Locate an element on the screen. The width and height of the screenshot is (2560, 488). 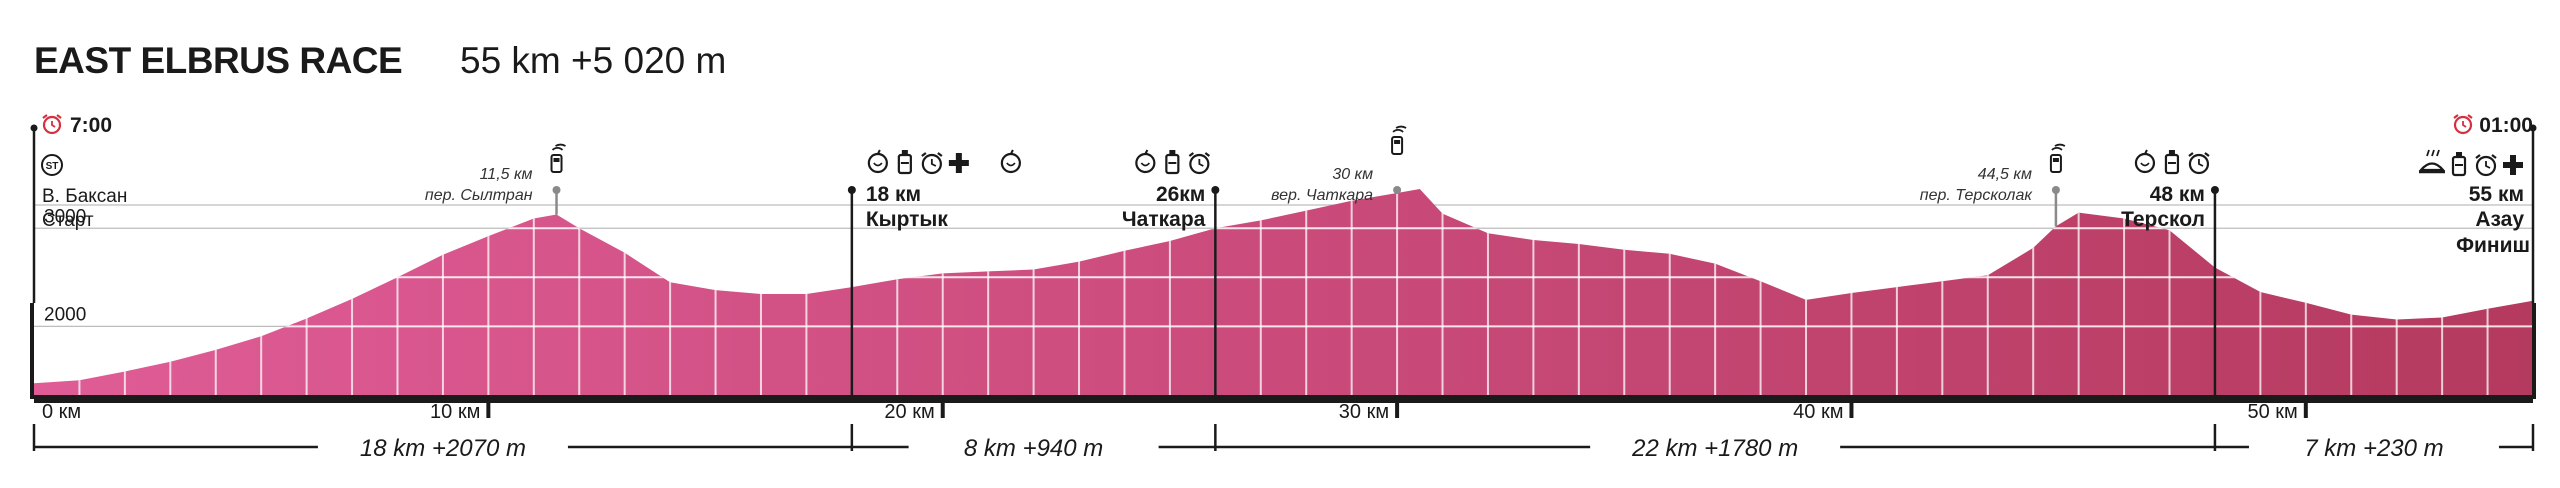
checkpoint-name: В. Баксан is located at coordinates (84, 196).